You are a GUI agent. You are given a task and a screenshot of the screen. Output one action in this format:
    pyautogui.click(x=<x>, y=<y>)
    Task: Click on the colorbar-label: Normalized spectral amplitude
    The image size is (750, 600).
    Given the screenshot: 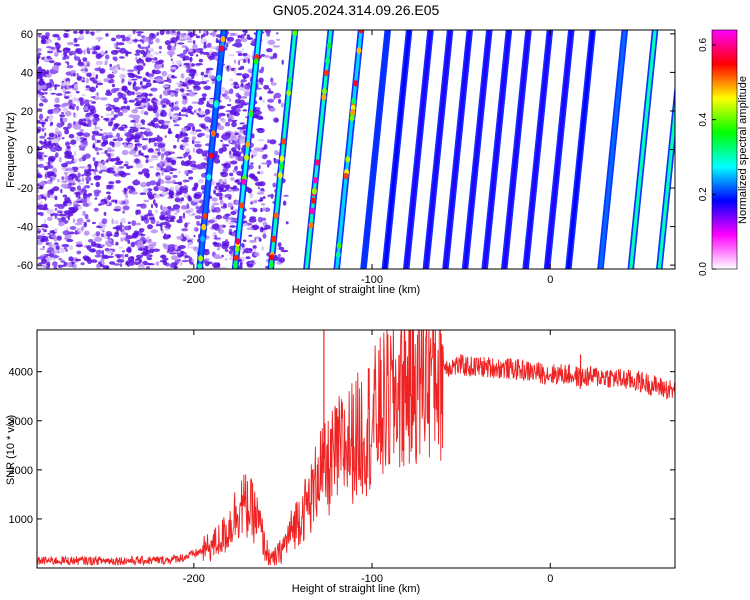 What is the action you would take?
    pyautogui.click(x=743, y=150)
    